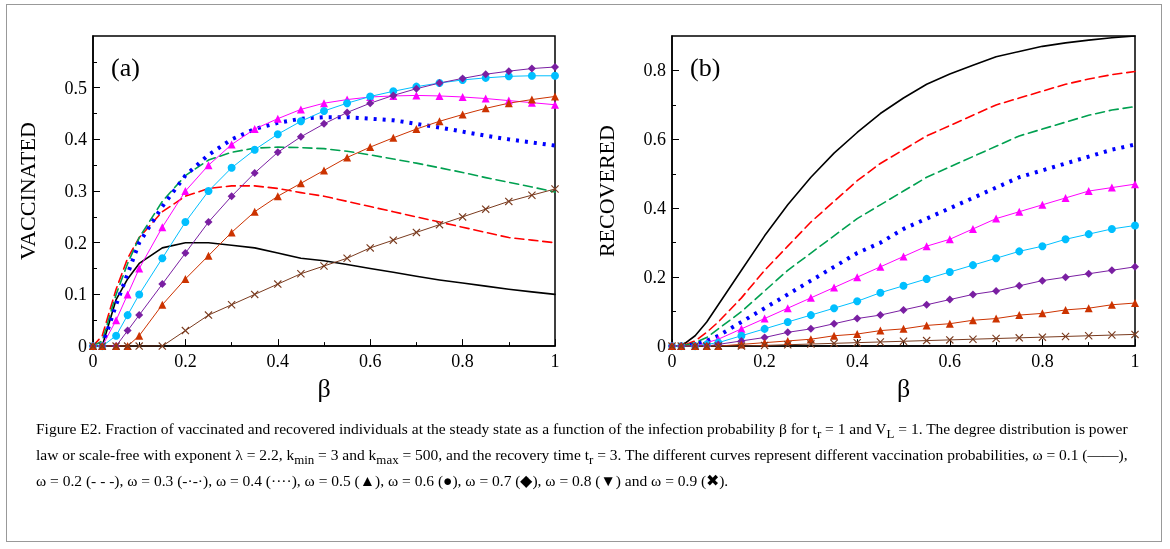 Image resolution: width=1170 pixels, height=549 pixels. What do you see at coordinates (654, 139) in the screenshot?
I see `y-tick-label: 0.6` at bounding box center [654, 139].